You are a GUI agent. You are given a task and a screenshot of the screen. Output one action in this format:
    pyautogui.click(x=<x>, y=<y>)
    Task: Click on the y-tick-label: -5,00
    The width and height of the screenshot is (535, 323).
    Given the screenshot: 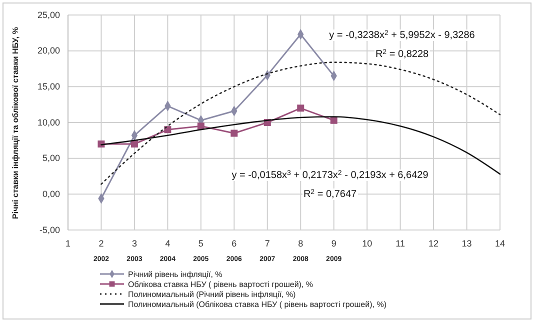 What is the action you would take?
    pyautogui.click(x=49, y=229)
    